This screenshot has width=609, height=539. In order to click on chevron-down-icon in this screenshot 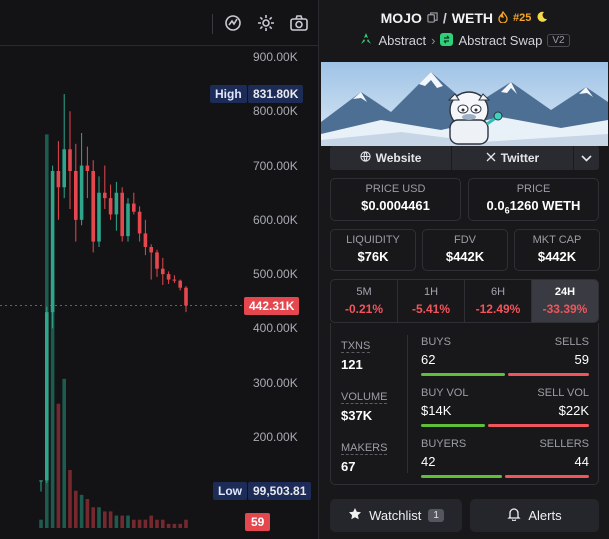, I will do `click(586, 158)`.